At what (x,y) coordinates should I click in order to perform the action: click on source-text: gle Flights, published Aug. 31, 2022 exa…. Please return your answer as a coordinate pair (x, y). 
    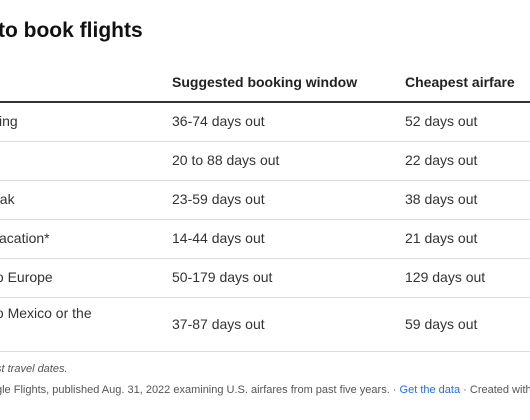
    Looking at the image, I should click on (200, 390).